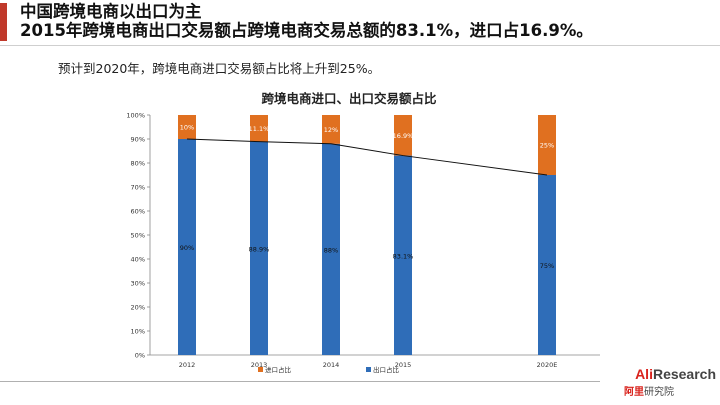 This screenshot has width=720, height=405. I want to click on legend-label: 出口占比, so click(386, 369).